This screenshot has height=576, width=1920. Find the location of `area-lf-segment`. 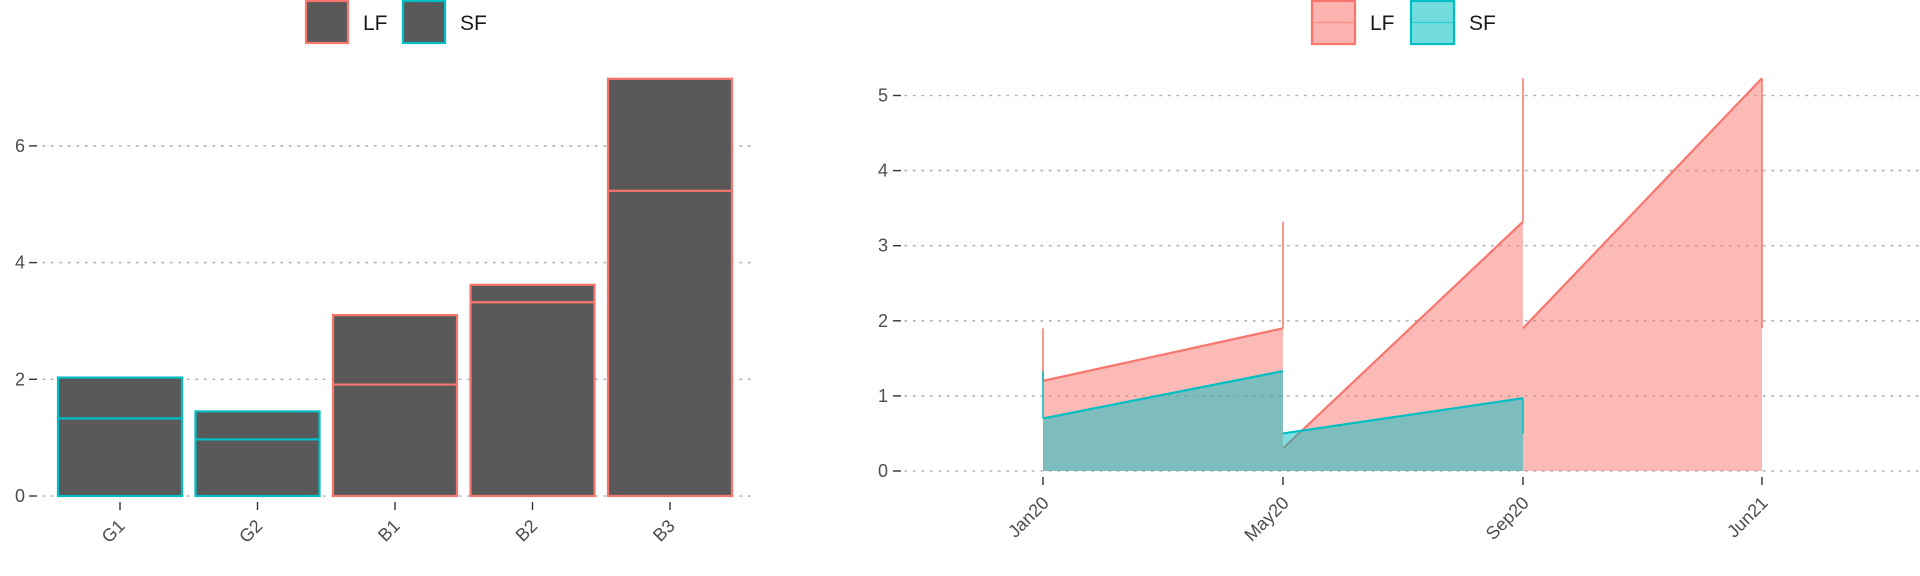

area-lf-segment is located at coordinates (1642, 275).